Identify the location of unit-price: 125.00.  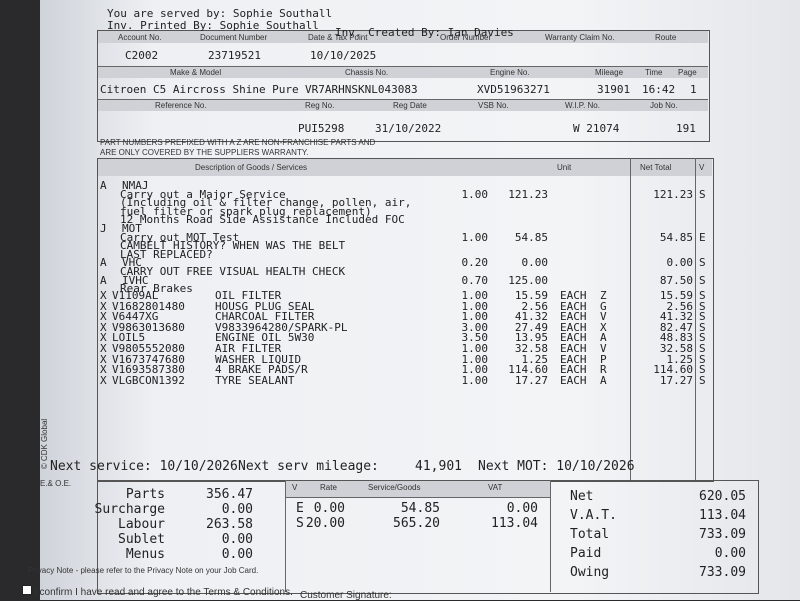
(528, 280).